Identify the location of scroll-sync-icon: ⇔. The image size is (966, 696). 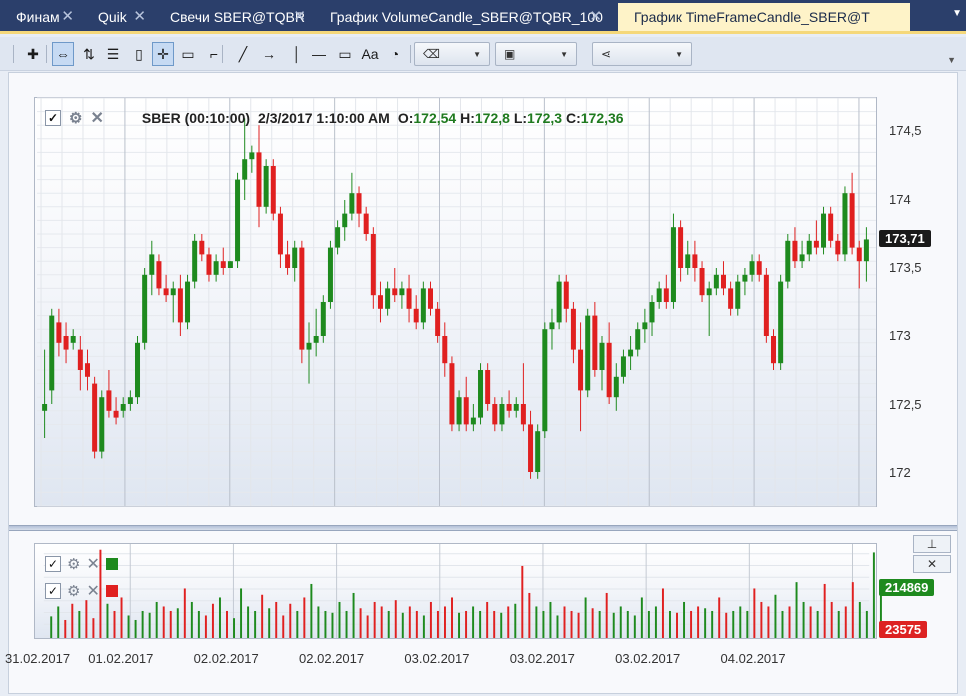
(63, 54).